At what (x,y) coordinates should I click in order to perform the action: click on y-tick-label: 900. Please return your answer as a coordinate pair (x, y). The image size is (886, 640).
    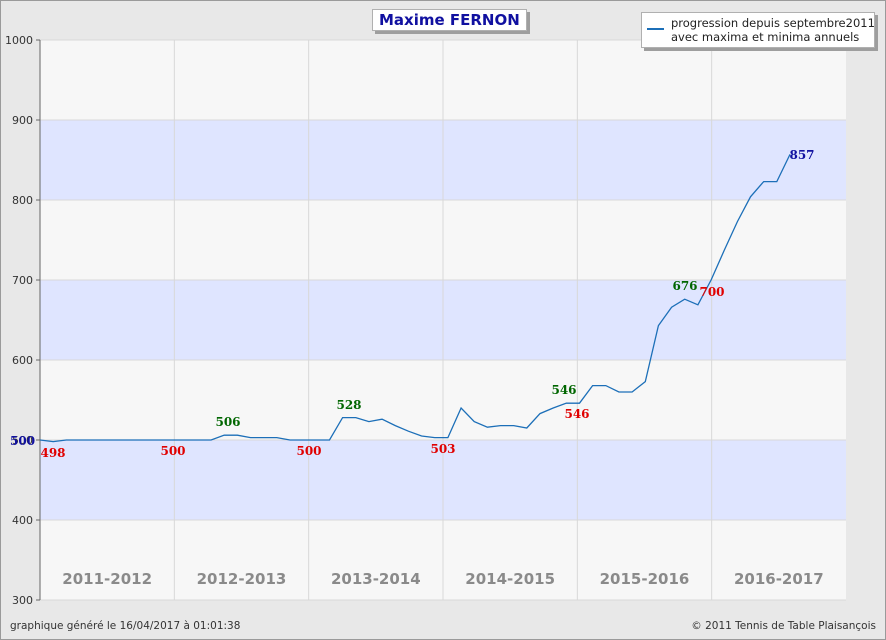
    Looking at the image, I should click on (22, 120).